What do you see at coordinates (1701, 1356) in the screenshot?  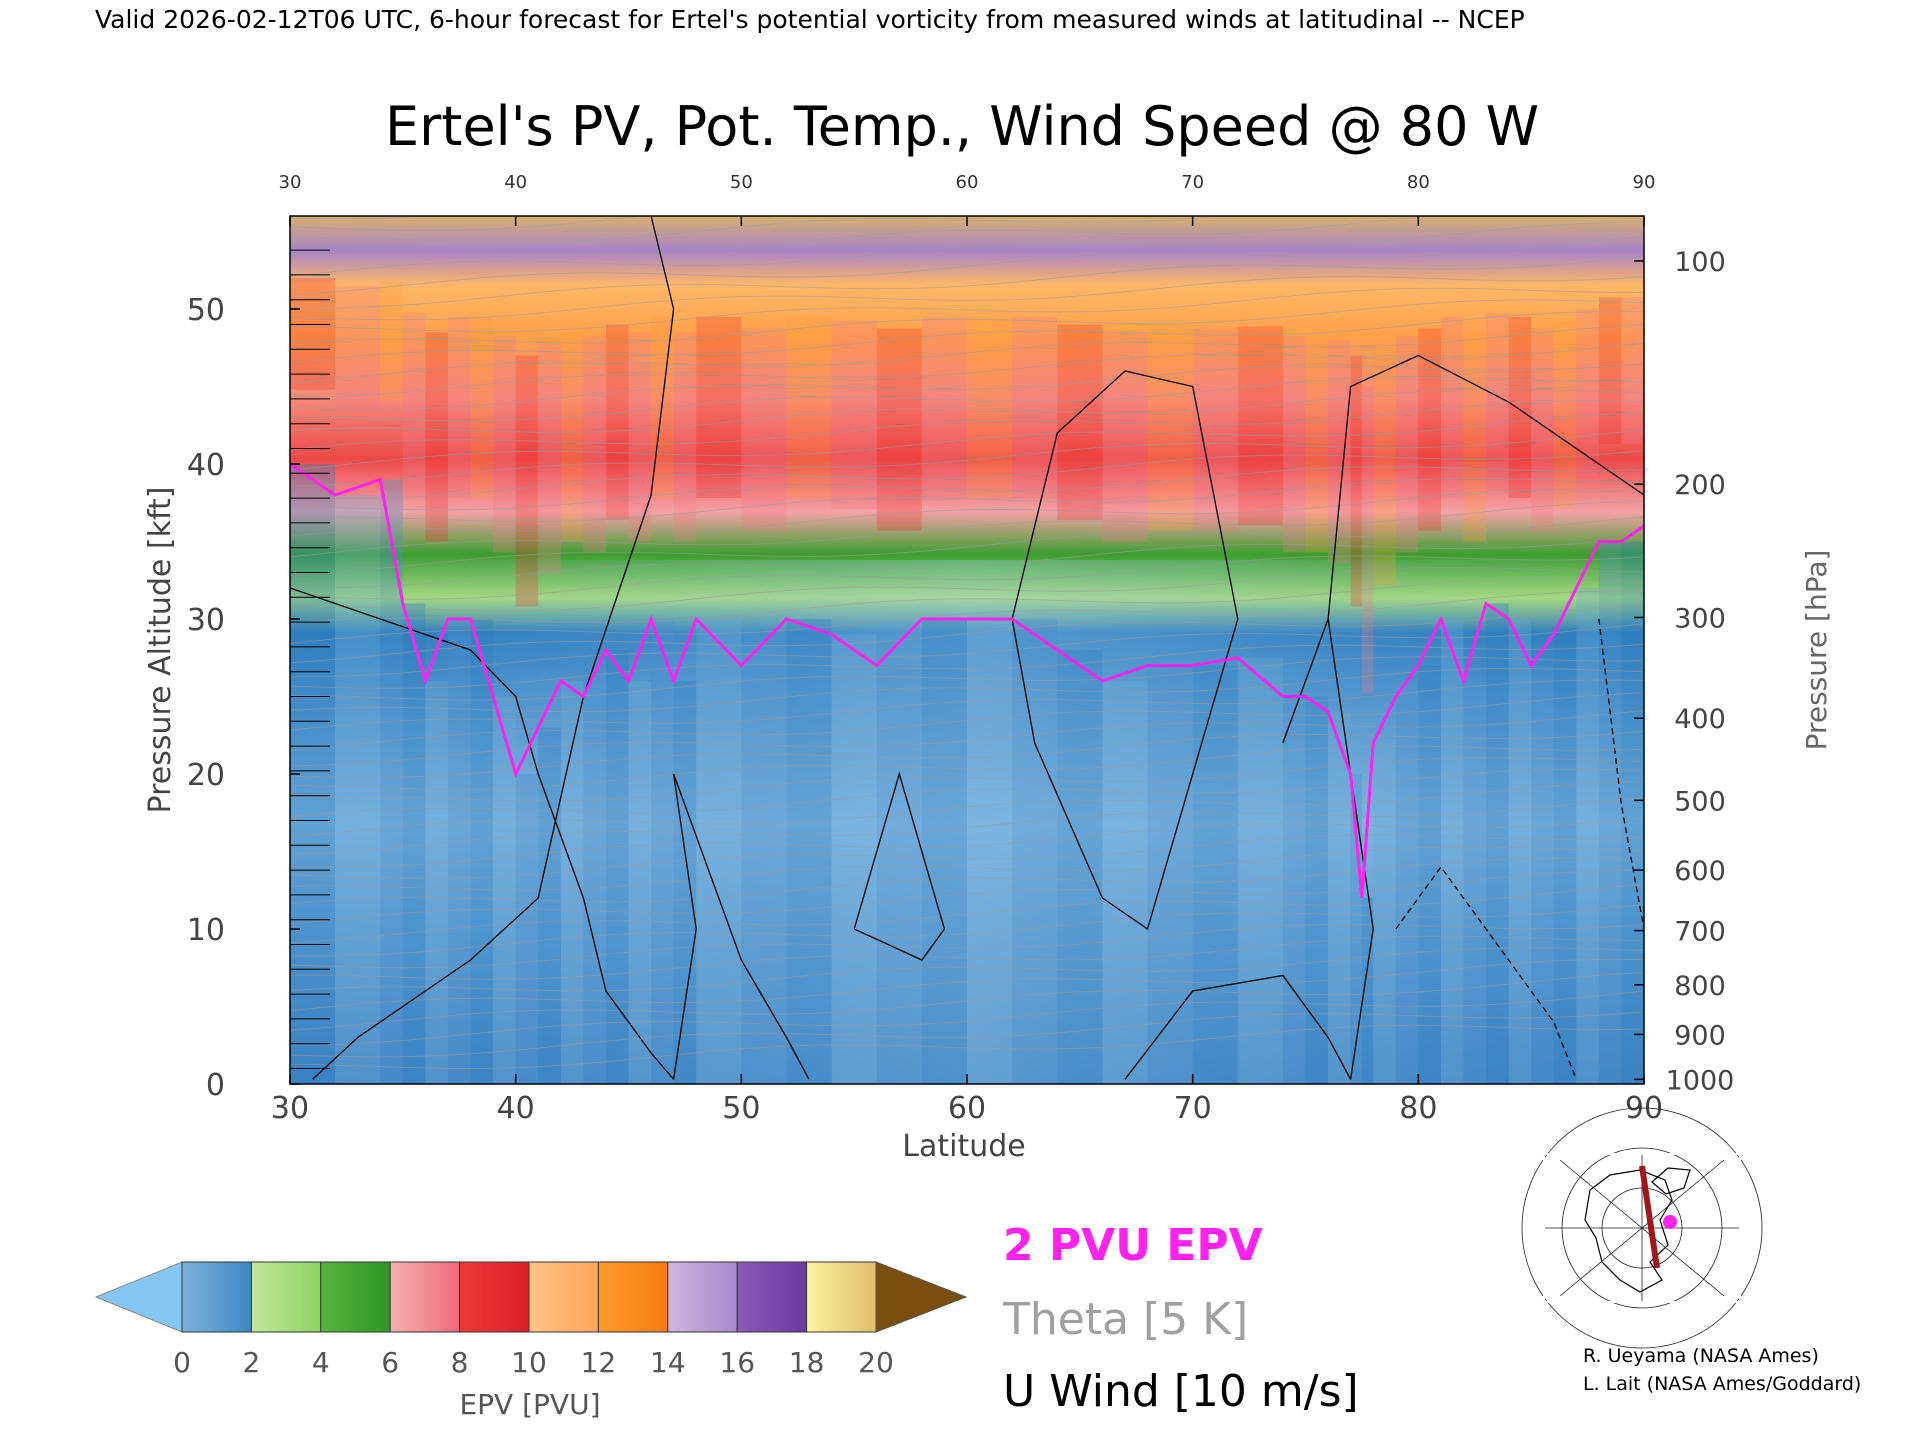 I see `credit-1: R. Ueyama (NASA Ames)` at bounding box center [1701, 1356].